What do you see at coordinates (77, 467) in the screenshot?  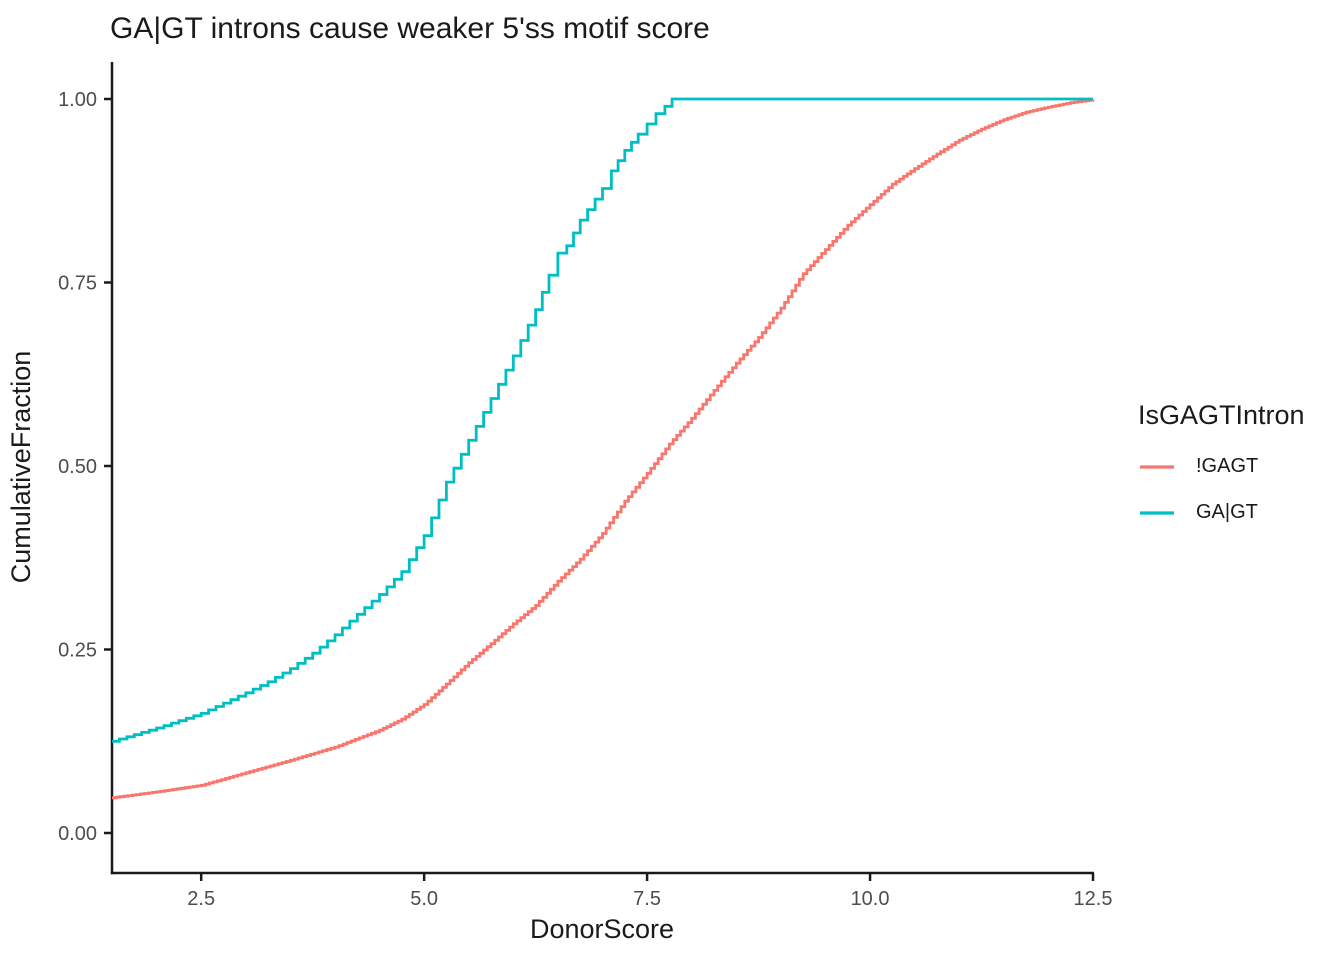 I see `y-tick-label: 0.50` at bounding box center [77, 467].